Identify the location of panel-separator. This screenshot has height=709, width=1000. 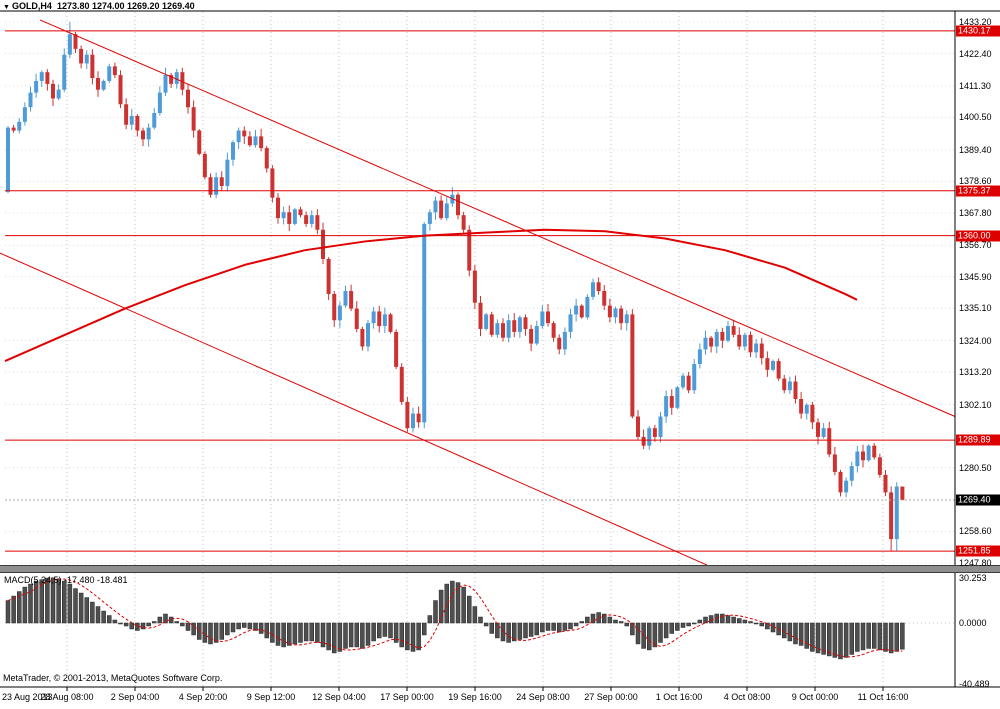
(500, 569).